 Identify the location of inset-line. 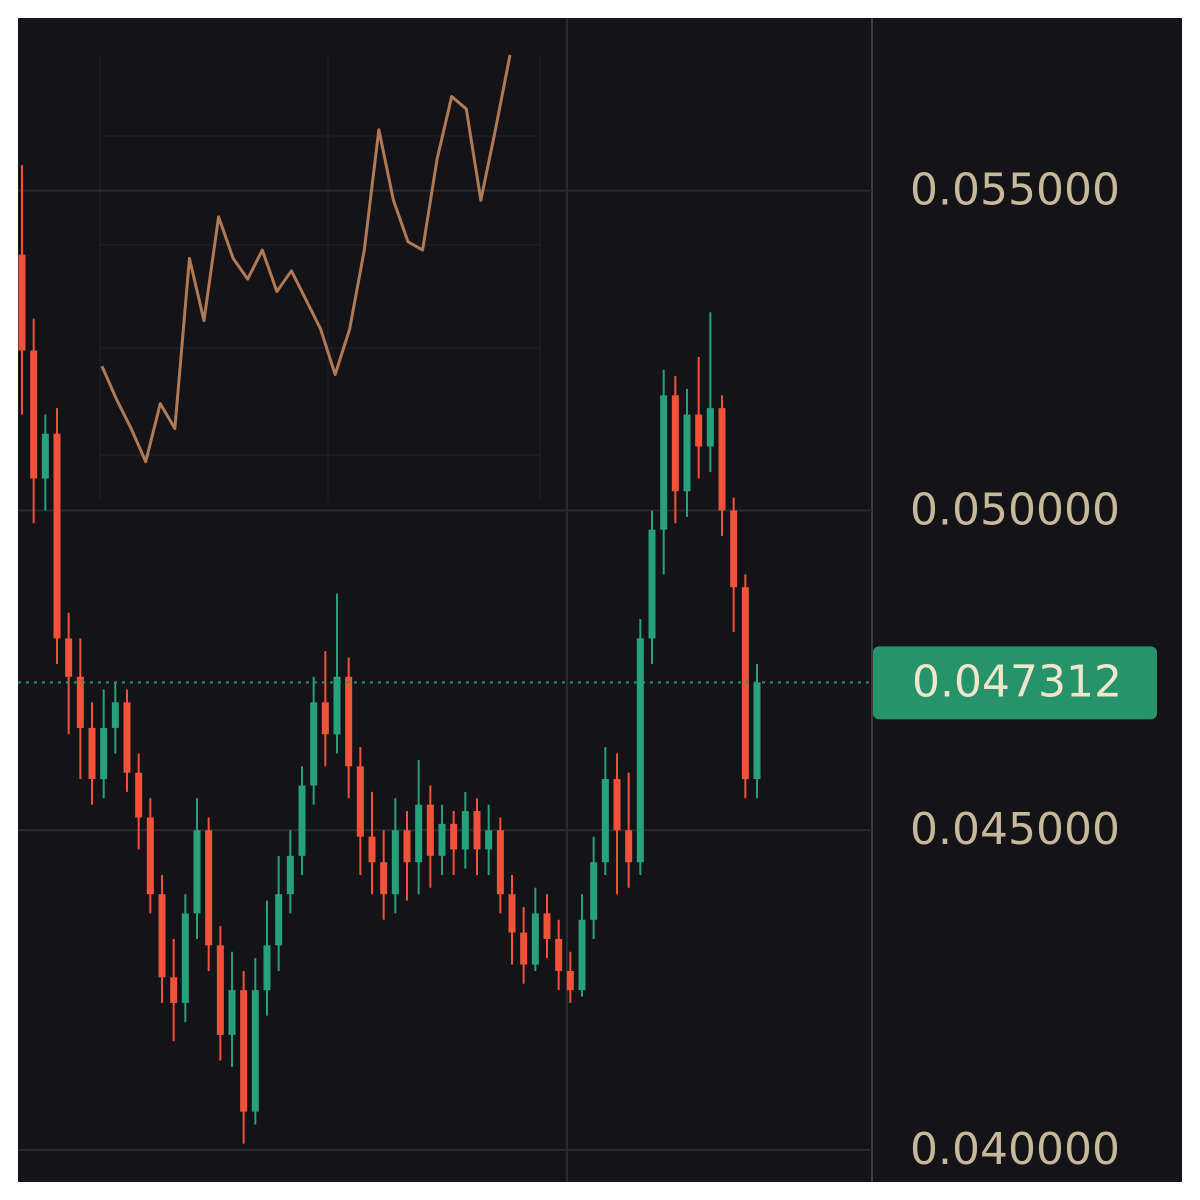
(306, 259).